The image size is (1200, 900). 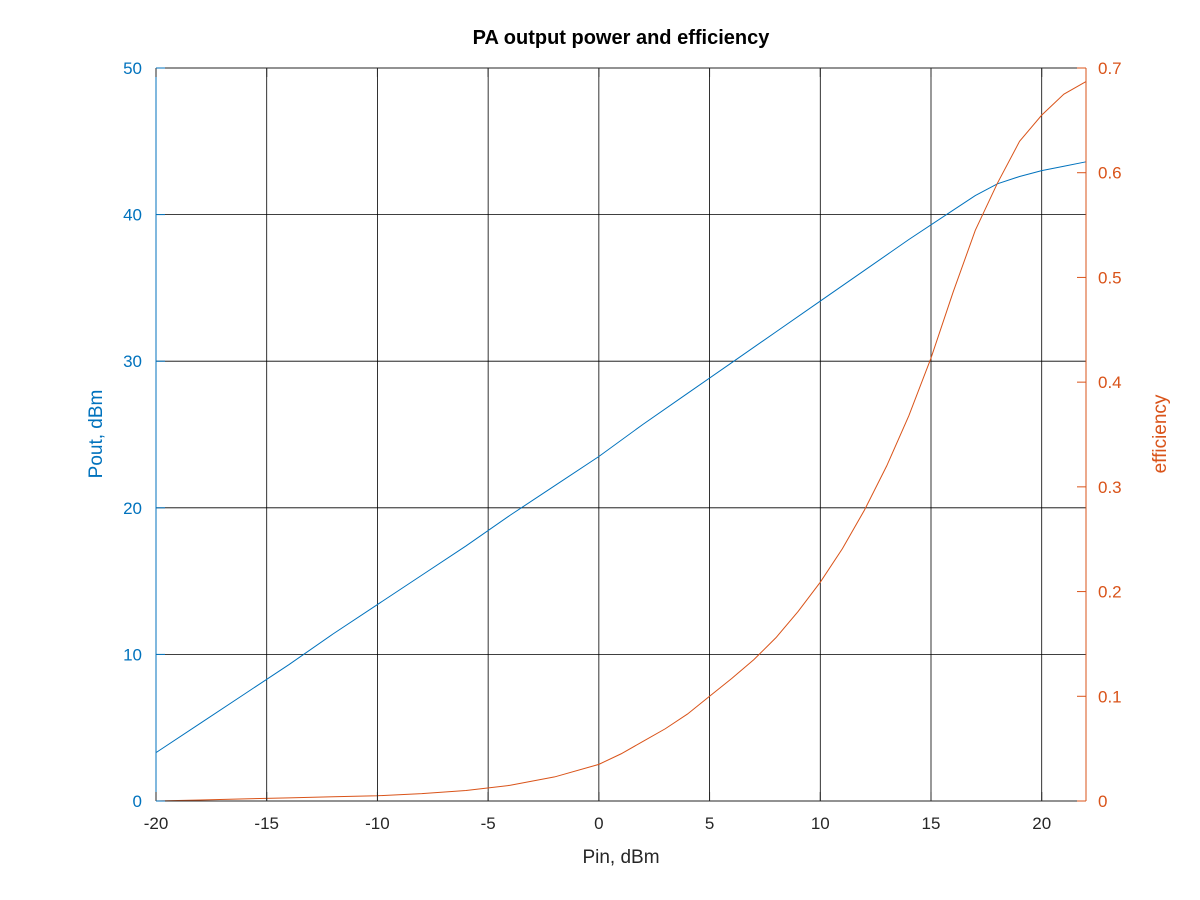 I want to click on y-right-tick-label: 0, so click(x=1102, y=801).